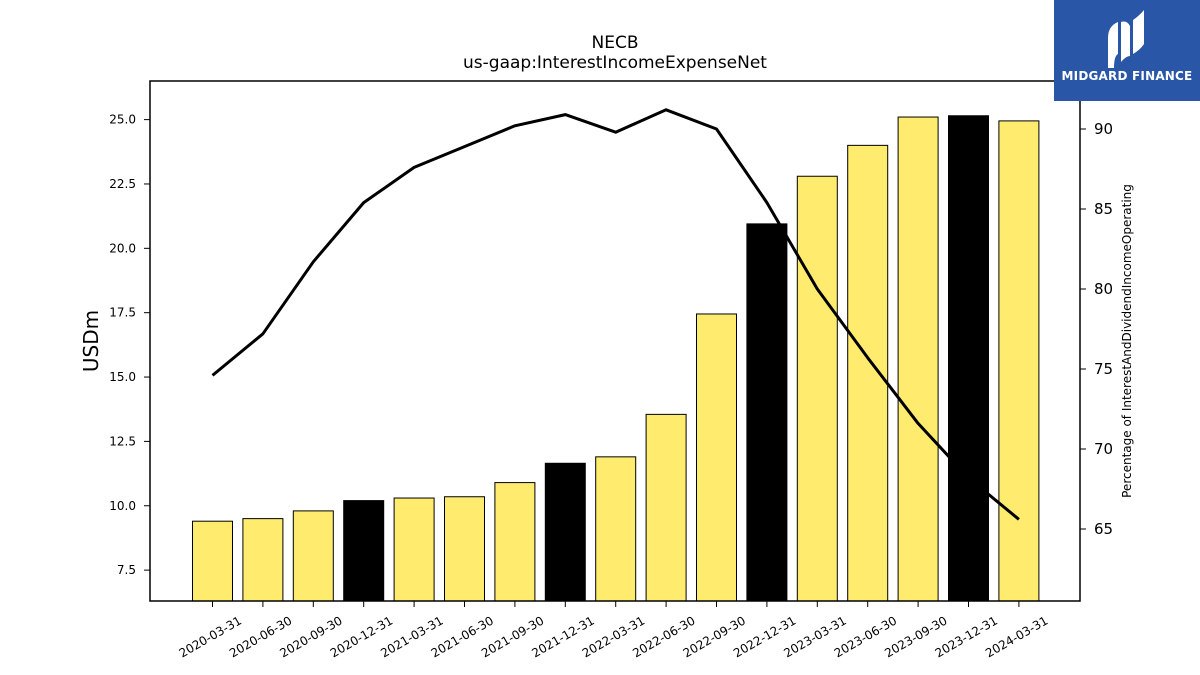 The width and height of the screenshot is (1200, 675). Describe the element at coordinates (1103, 289) in the screenshot. I see `y2-tick-label: 80` at that location.